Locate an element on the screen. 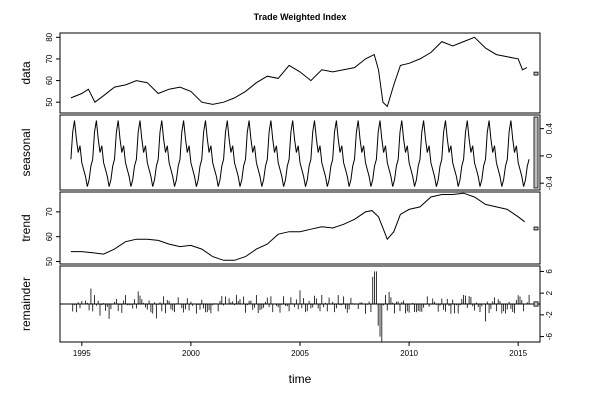 This screenshot has width=600, height=400. x-tick-label: 2000 is located at coordinates (191, 353).